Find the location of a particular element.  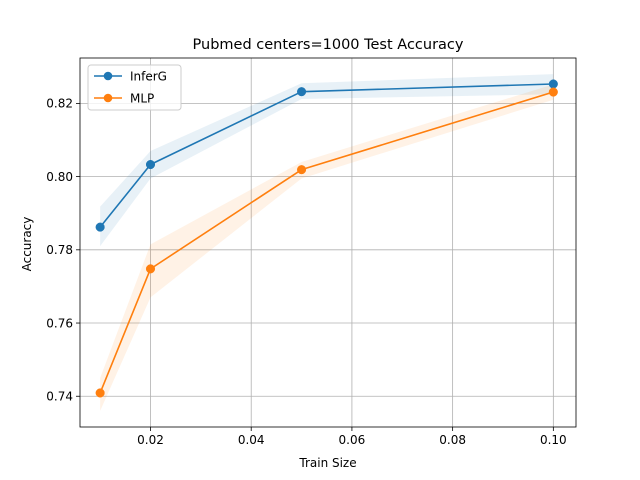

legend: InferG MLP is located at coordinates (134, 87).